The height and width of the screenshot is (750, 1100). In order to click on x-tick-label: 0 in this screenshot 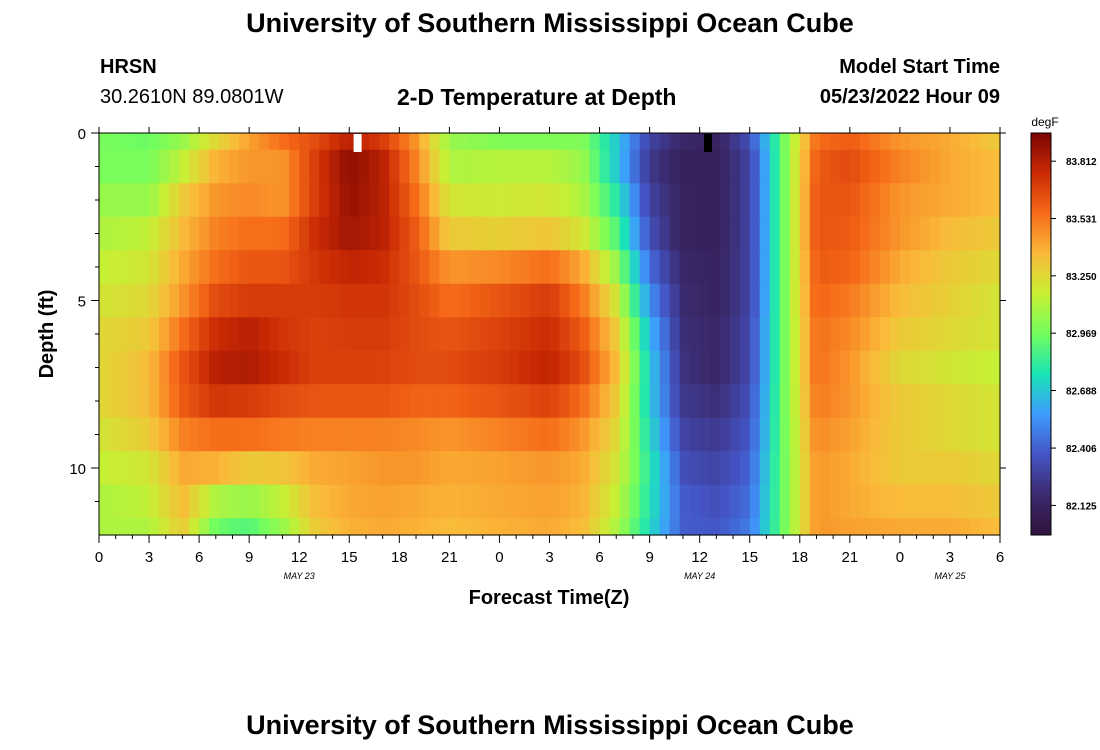, I will do `click(99, 557)`.